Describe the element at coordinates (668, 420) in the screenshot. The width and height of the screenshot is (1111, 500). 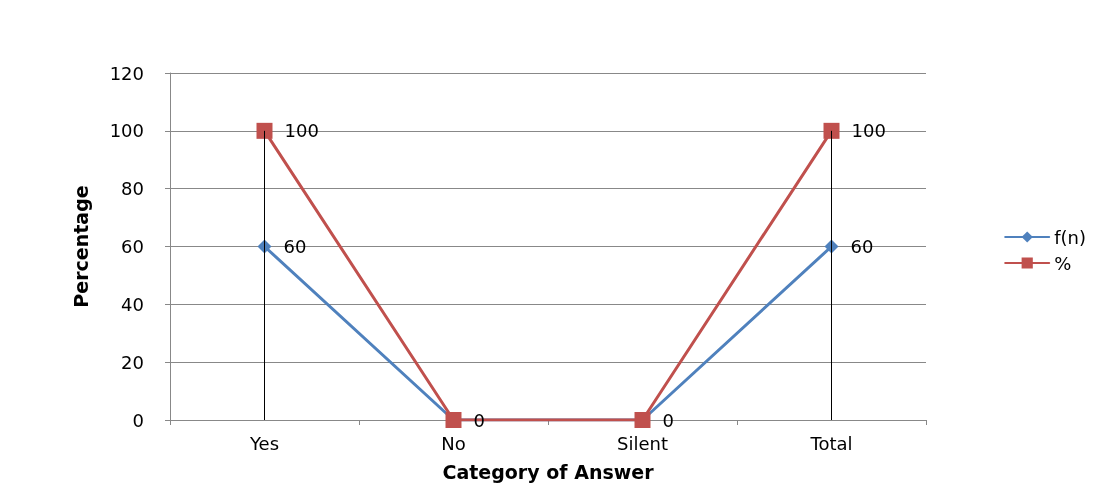
I see `data-label: 0` at that location.